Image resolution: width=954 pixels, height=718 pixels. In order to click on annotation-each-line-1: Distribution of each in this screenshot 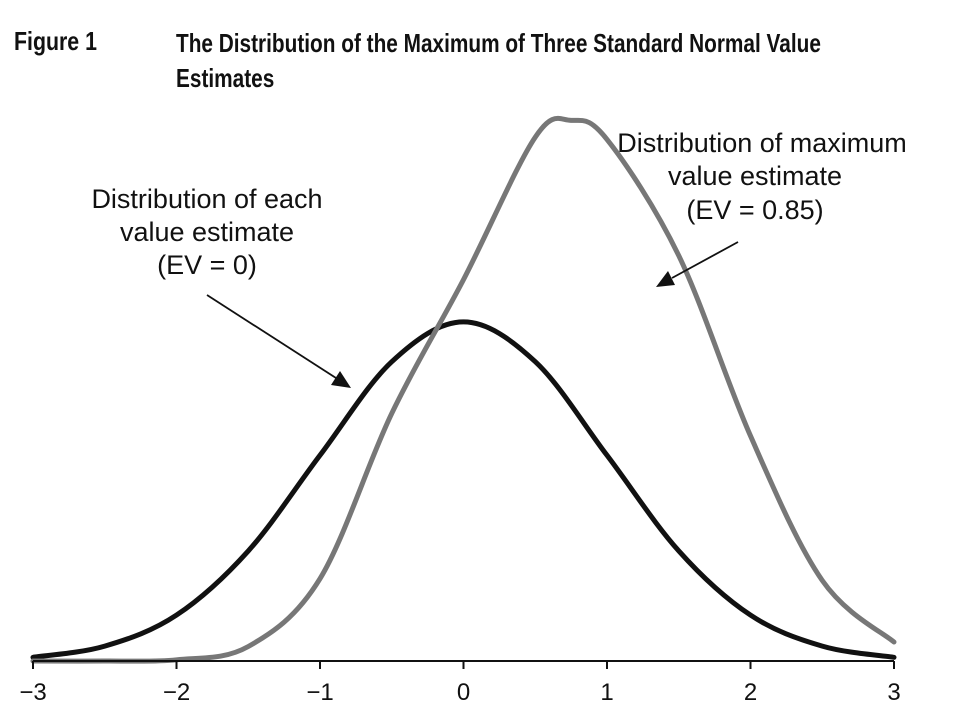, I will do `click(206, 199)`.